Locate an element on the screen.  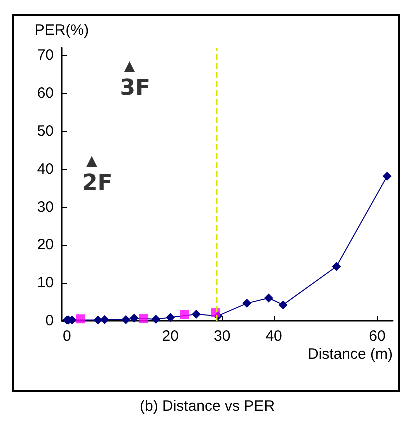
series-label: 3F is located at coordinates (135, 88).